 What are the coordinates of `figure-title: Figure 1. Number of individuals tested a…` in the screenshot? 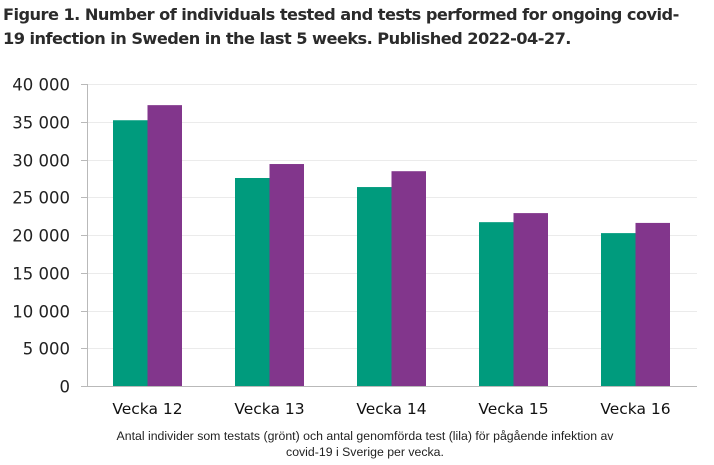 It's located at (358, 27).